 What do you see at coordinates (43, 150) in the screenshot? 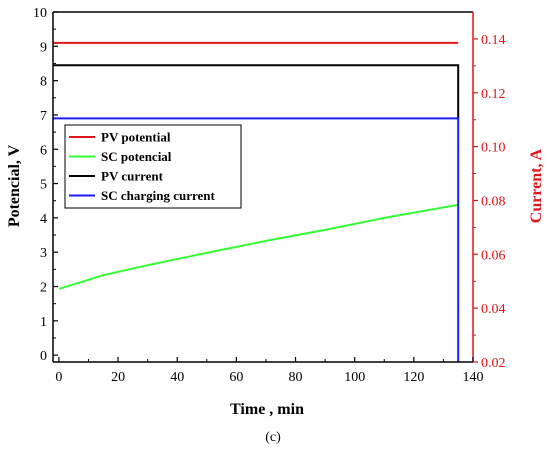
I see `y-left-tick-label: 6` at bounding box center [43, 150].